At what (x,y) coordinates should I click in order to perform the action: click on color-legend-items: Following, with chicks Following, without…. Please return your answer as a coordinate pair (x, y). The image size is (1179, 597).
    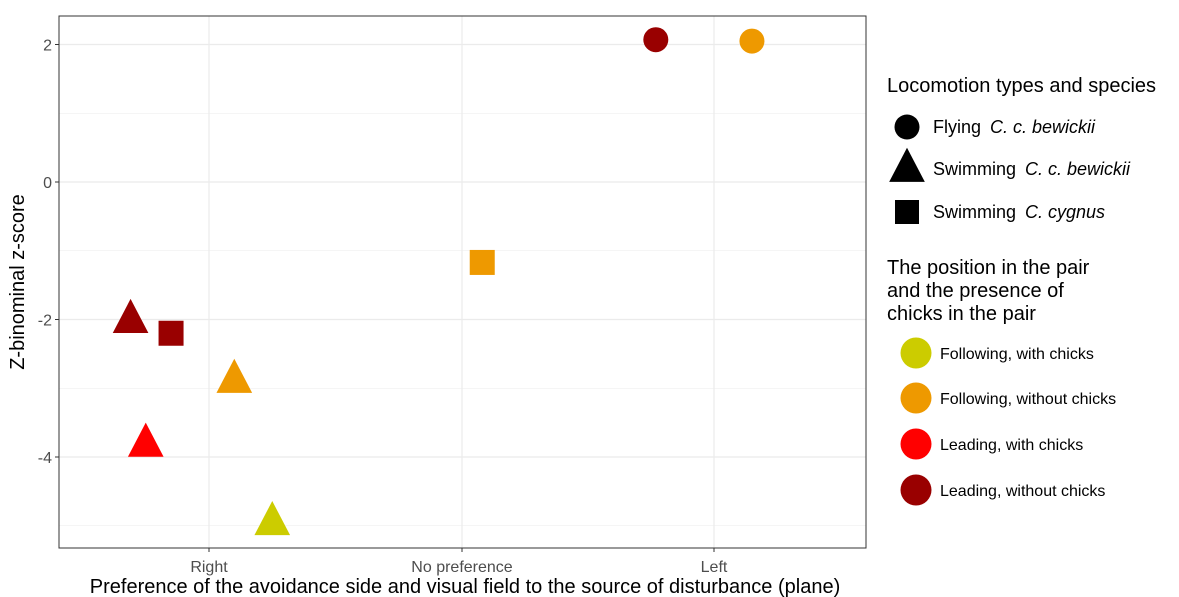
    Looking at the image, I should click on (1008, 421).